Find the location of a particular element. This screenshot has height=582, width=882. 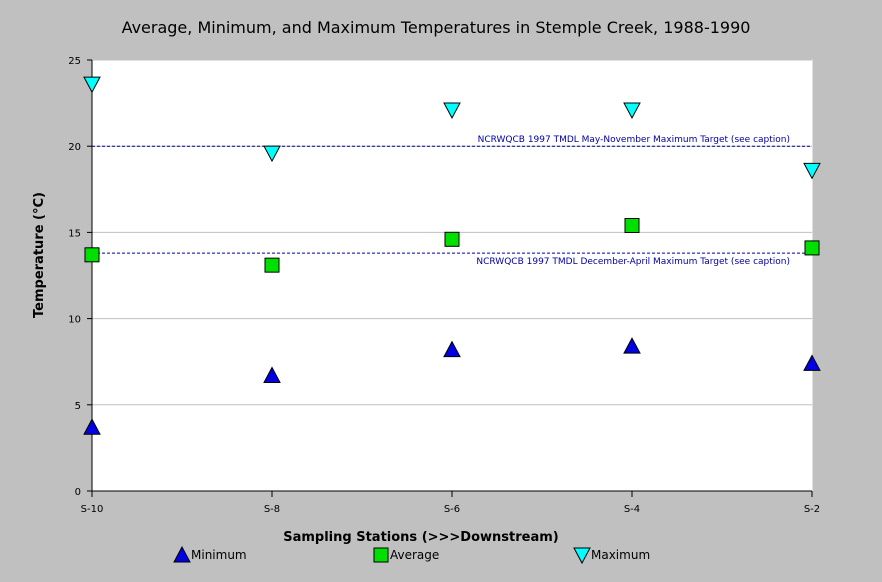

legend-marker-maximum is located at coordinates (582, 556).